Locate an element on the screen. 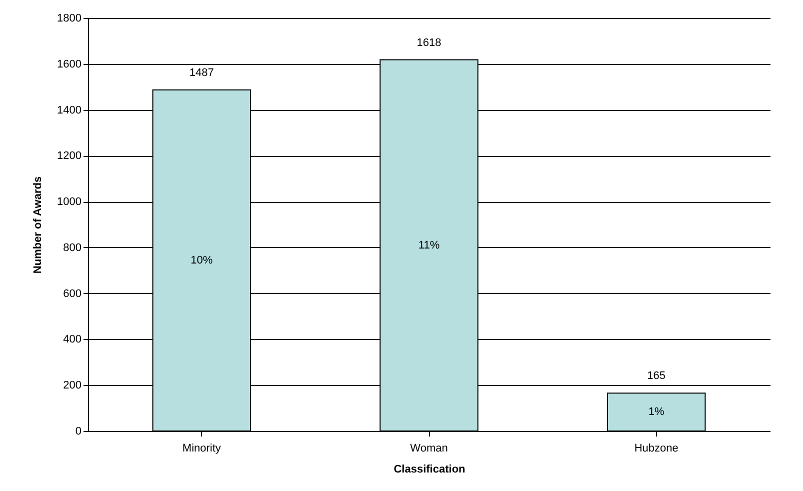 This screenshot has height=491, width=803. y-axis-title: Number of Awards is located at coordinates (38, 225).